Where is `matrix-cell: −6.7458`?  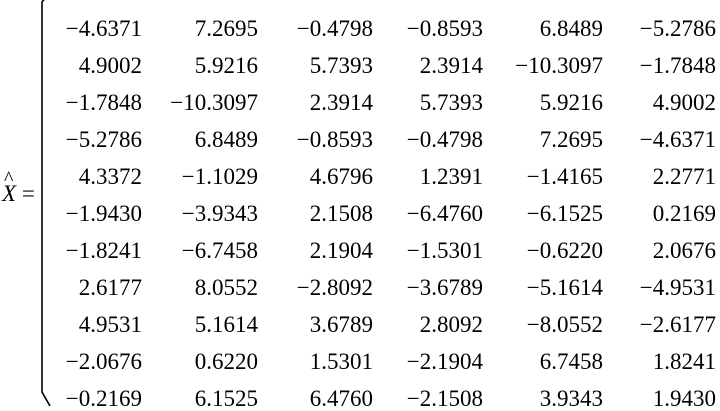
matrix-cell: −6.7458 is located at coordinates (219, 250).